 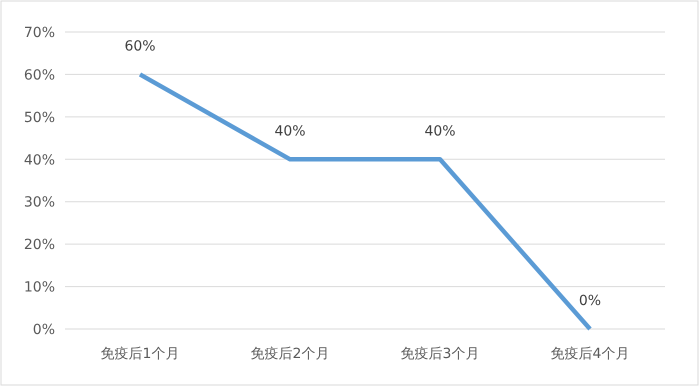 I want to click on y-tick-label: 40%, so click(x=39, y=160).